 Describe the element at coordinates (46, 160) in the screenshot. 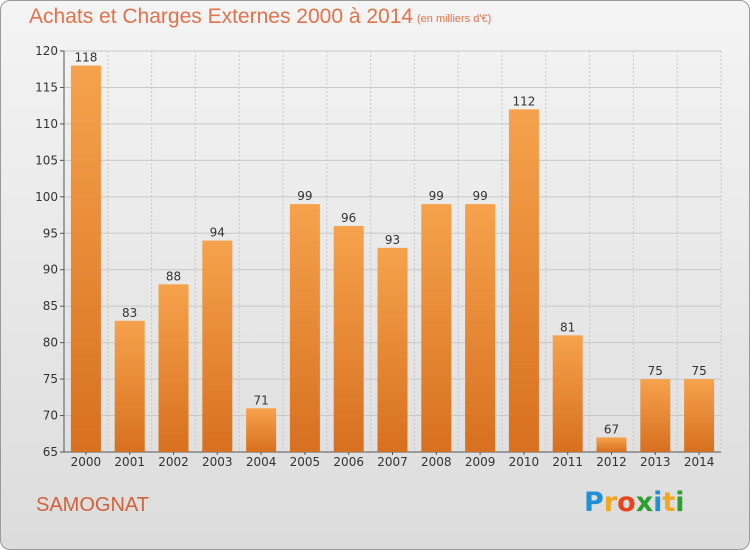

I see `y-tick-label: 105` at that location.